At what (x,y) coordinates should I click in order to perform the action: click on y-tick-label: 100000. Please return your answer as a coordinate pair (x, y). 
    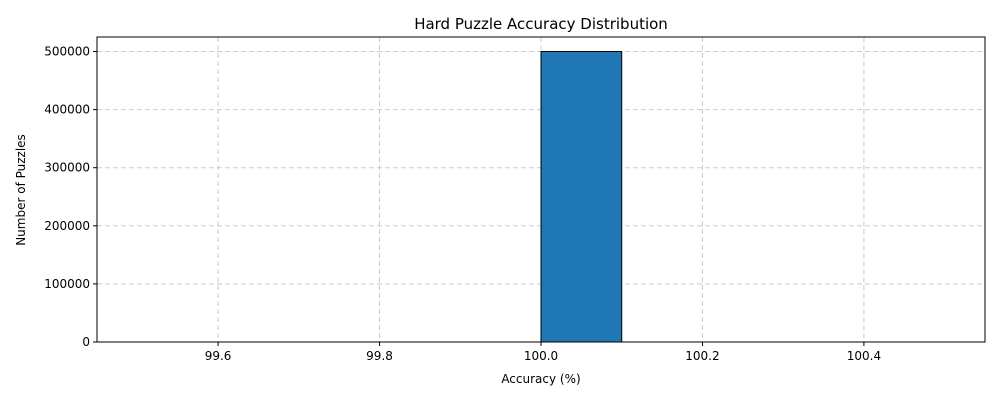
    Looking at the image, I should click on (67, 284).